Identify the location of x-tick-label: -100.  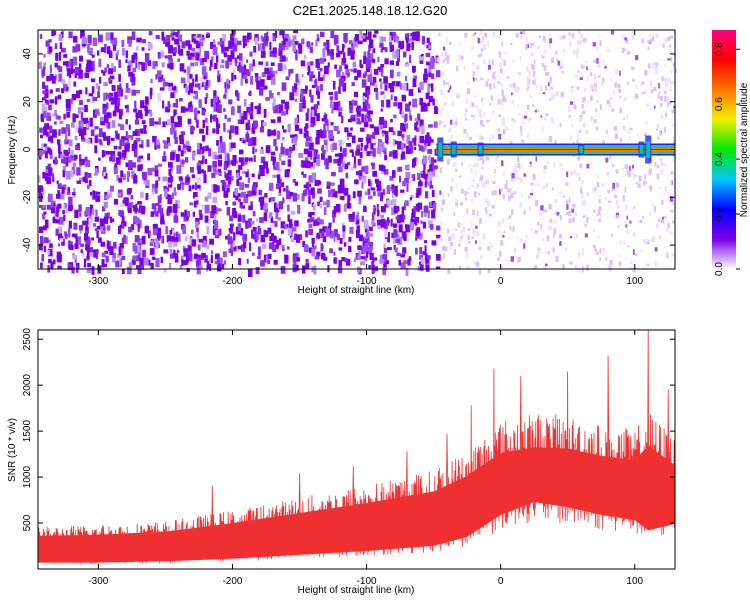
(367, 281).